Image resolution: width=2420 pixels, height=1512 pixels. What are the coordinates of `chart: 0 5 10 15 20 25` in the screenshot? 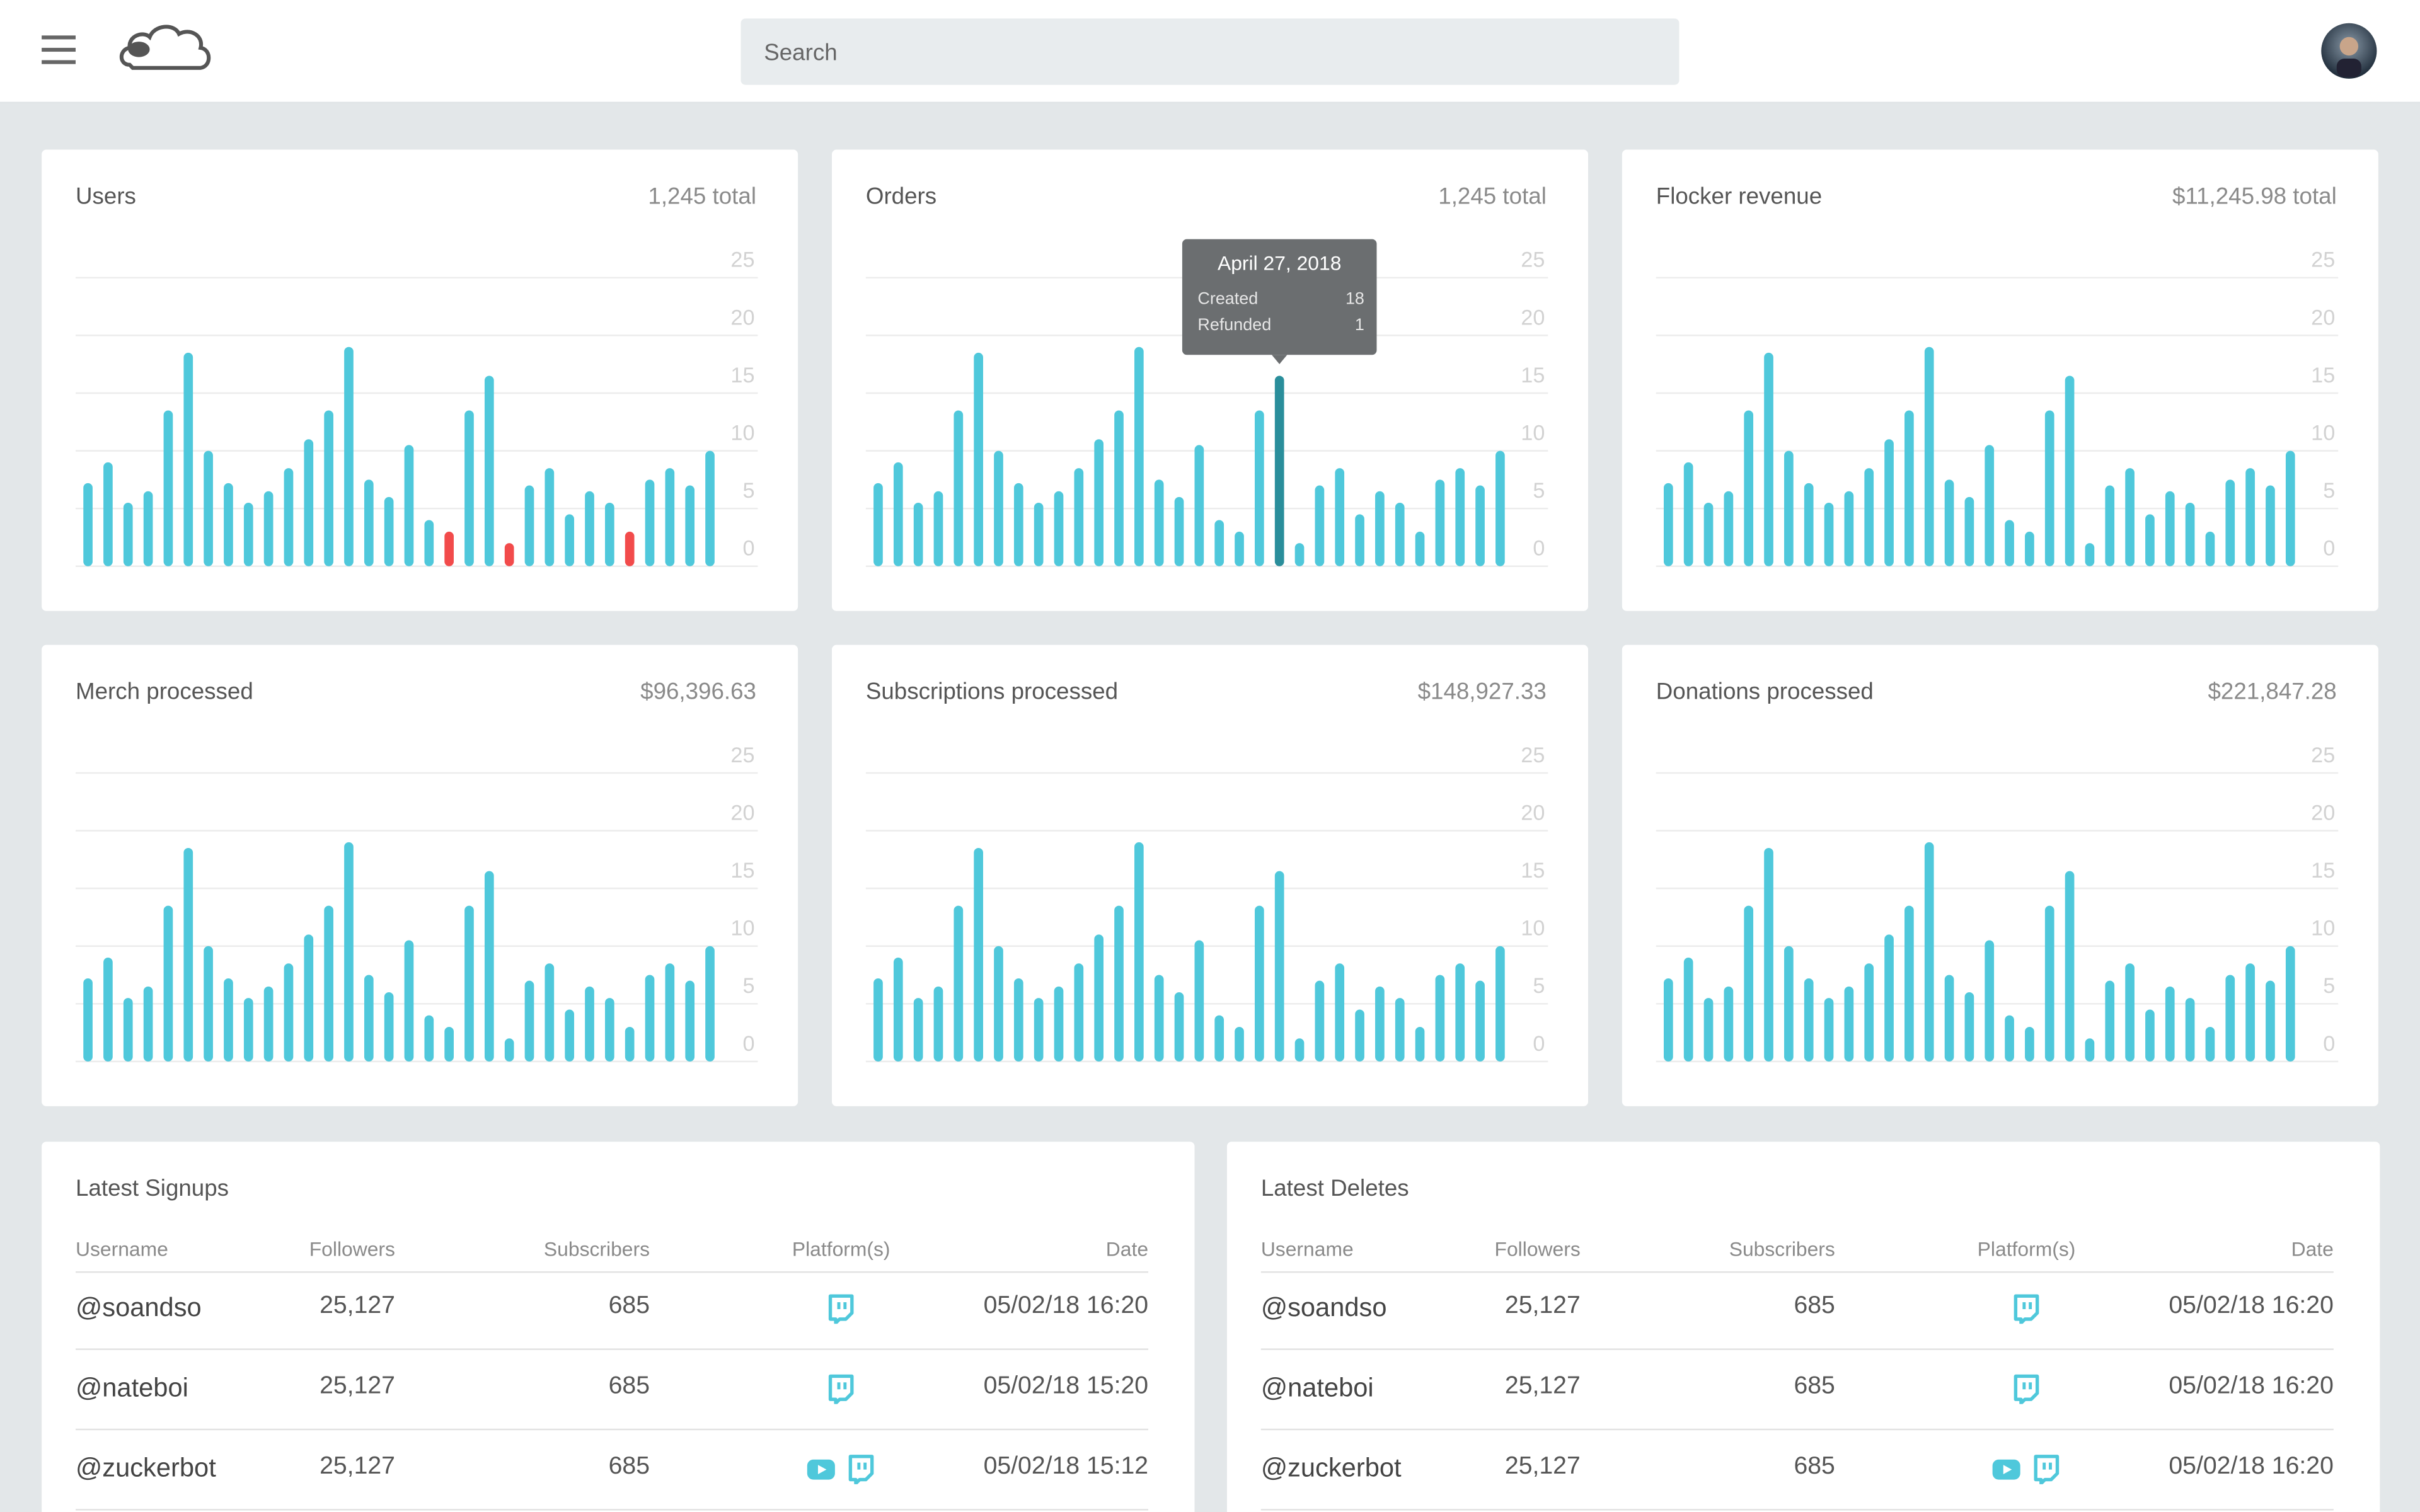 It's located at (1998, 903).